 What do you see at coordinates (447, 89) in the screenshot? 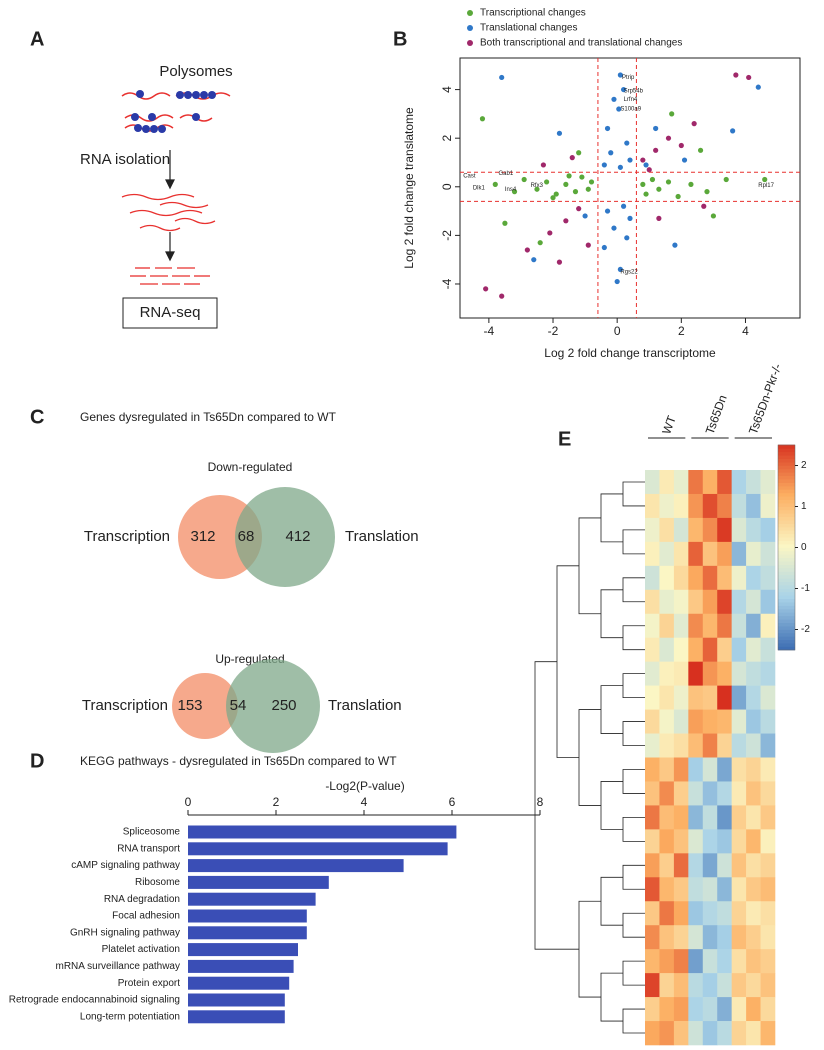
I see `y-tick-label: 4` at bounding box center [447, 89].